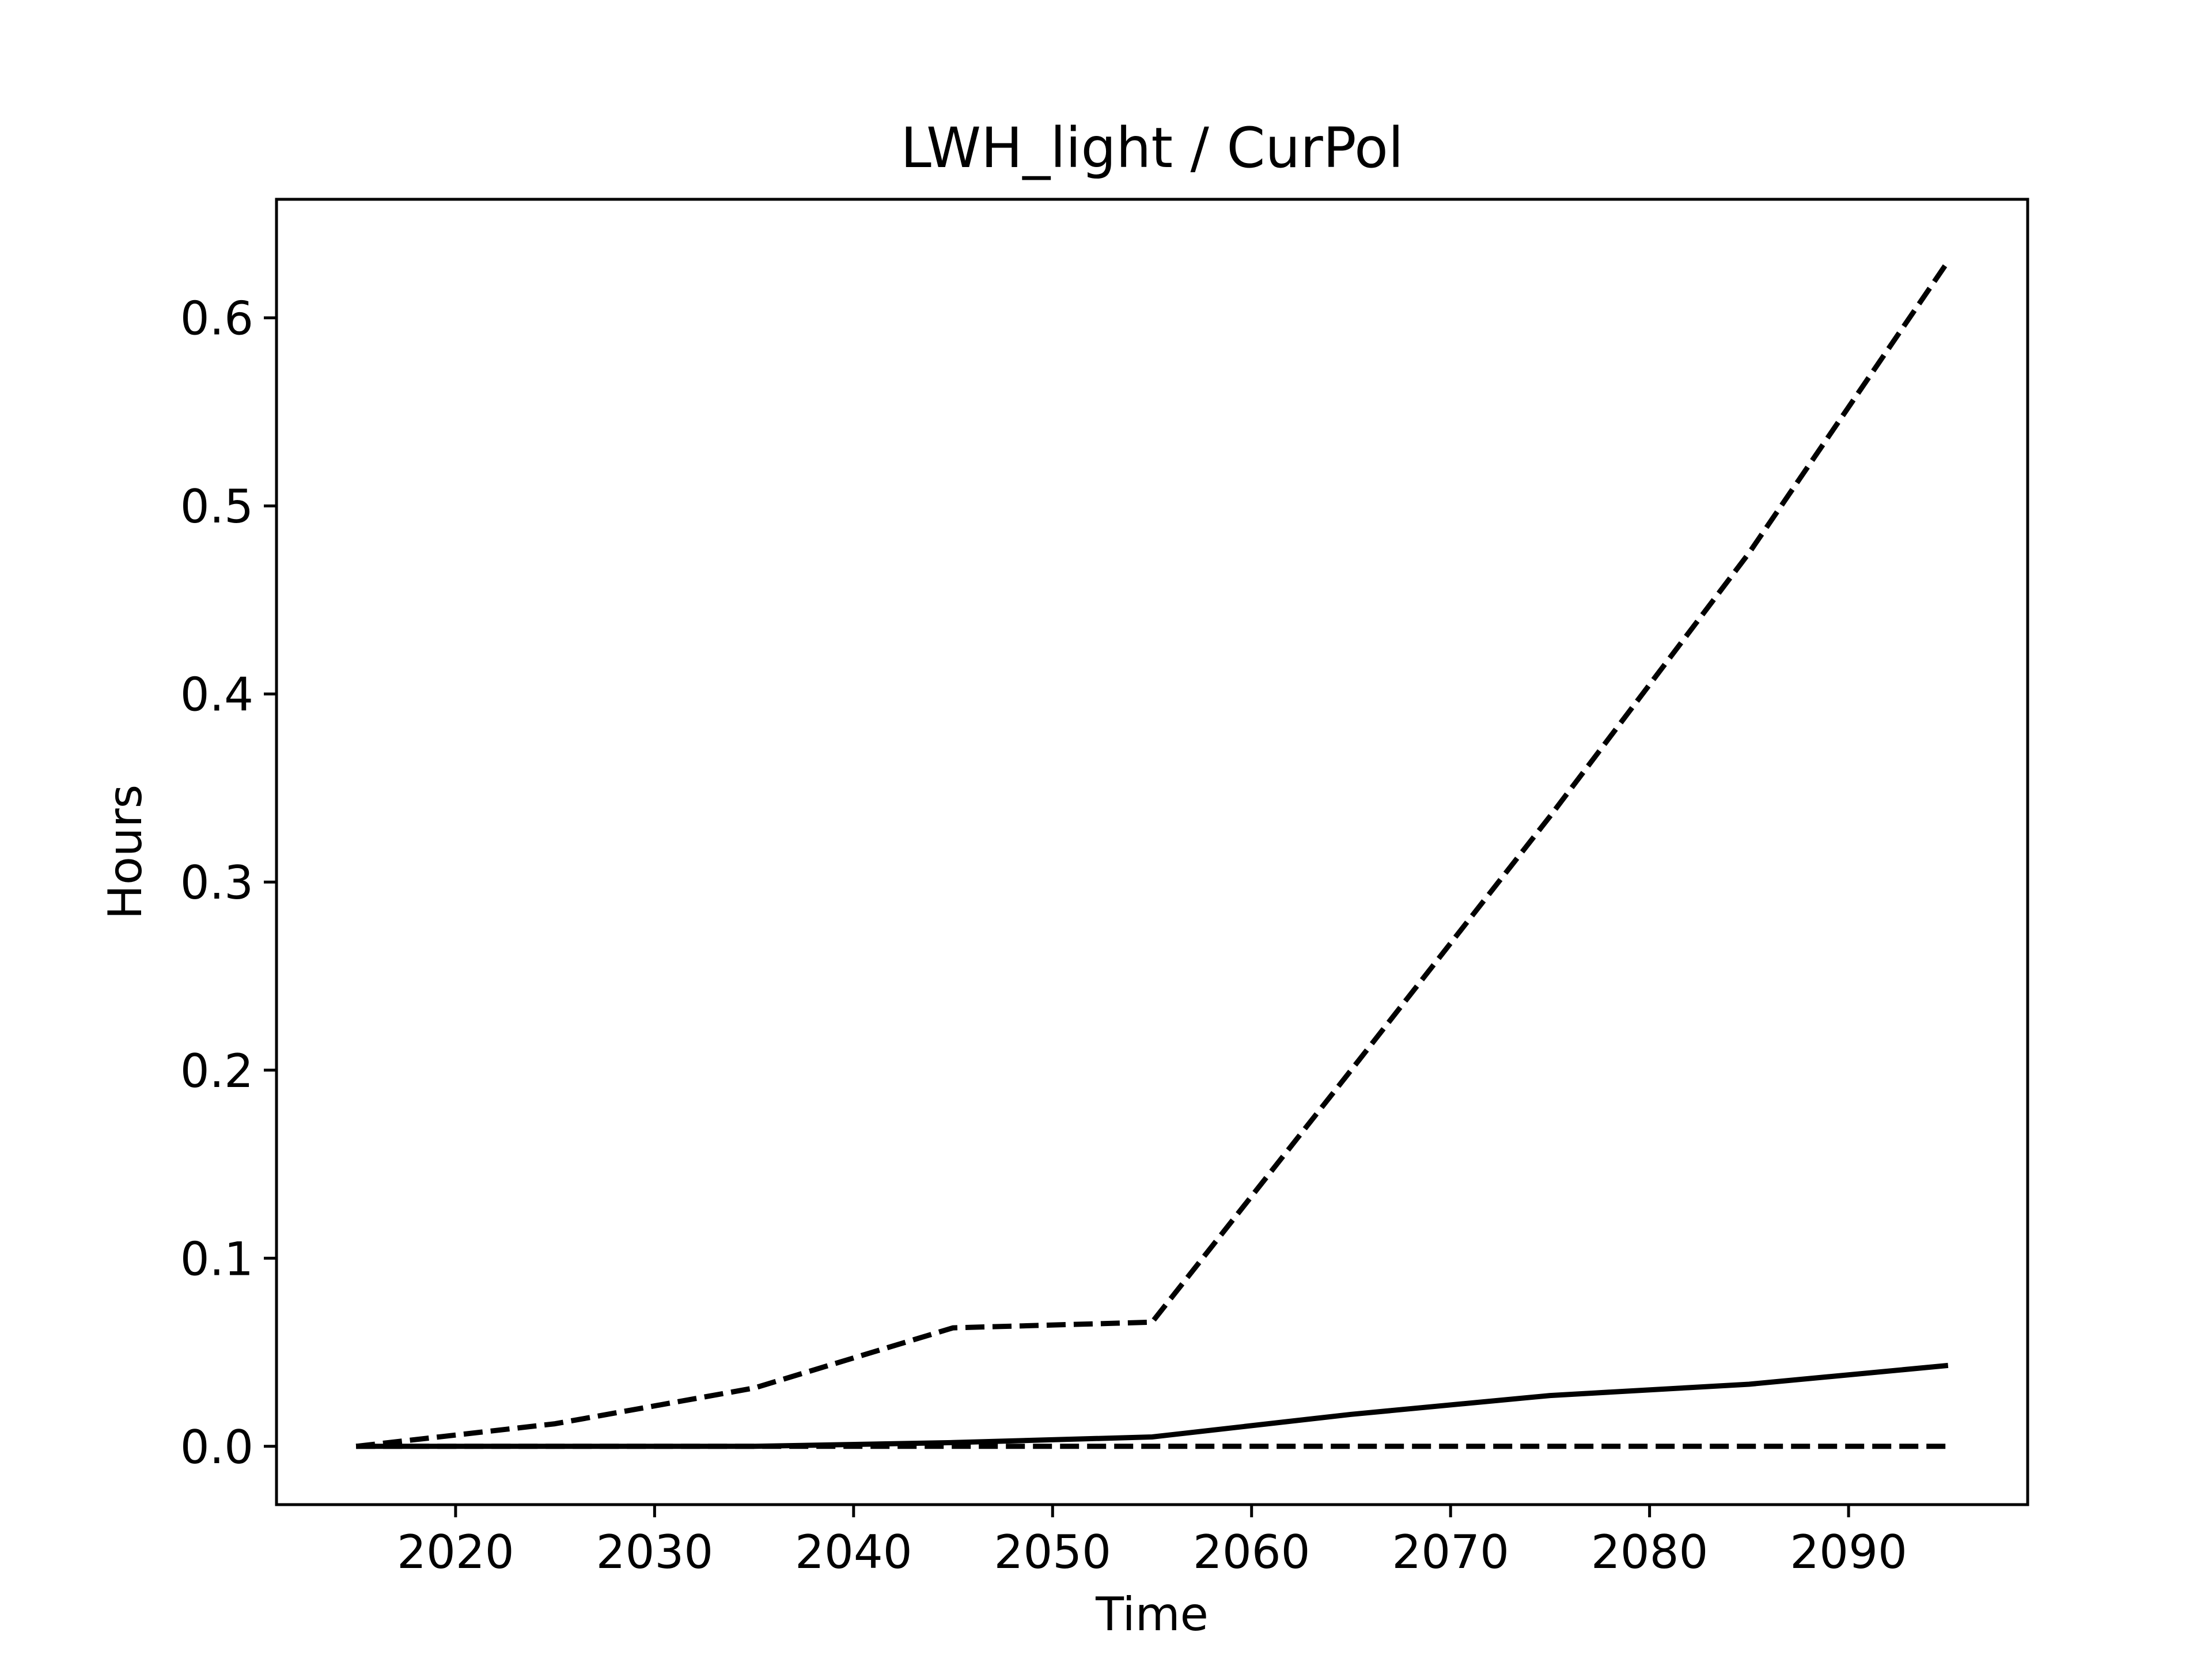 The image size is (2212, 1659). Describe the element at coordinates (1152, 1614) in the screenshot. I see `x-axis-label: Time` at that location.